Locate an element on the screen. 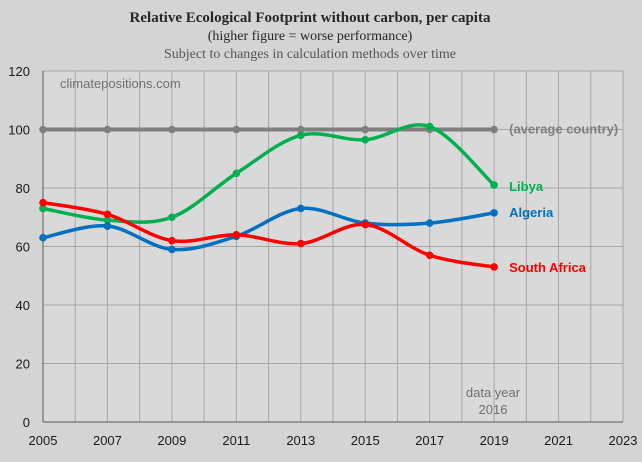  x-tick-label: 2021 is located at coordinates (558, 440).